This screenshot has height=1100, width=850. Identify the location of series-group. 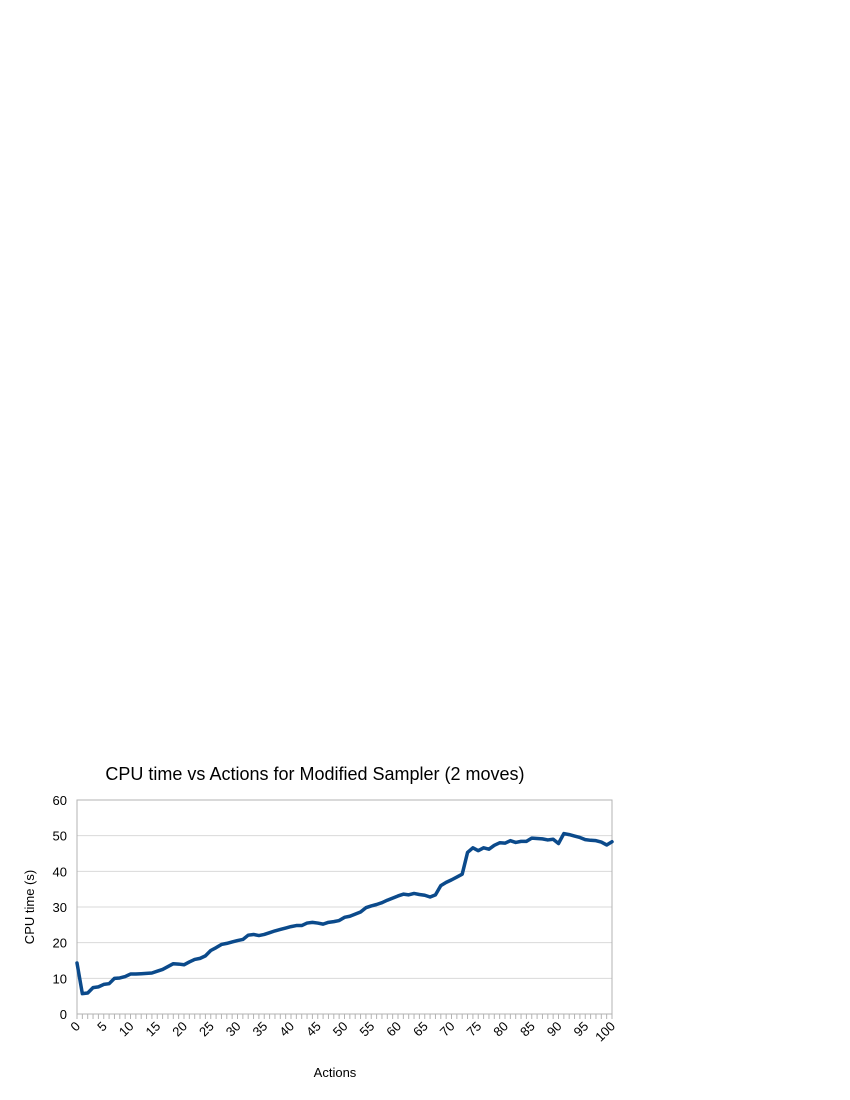
(344, 913).